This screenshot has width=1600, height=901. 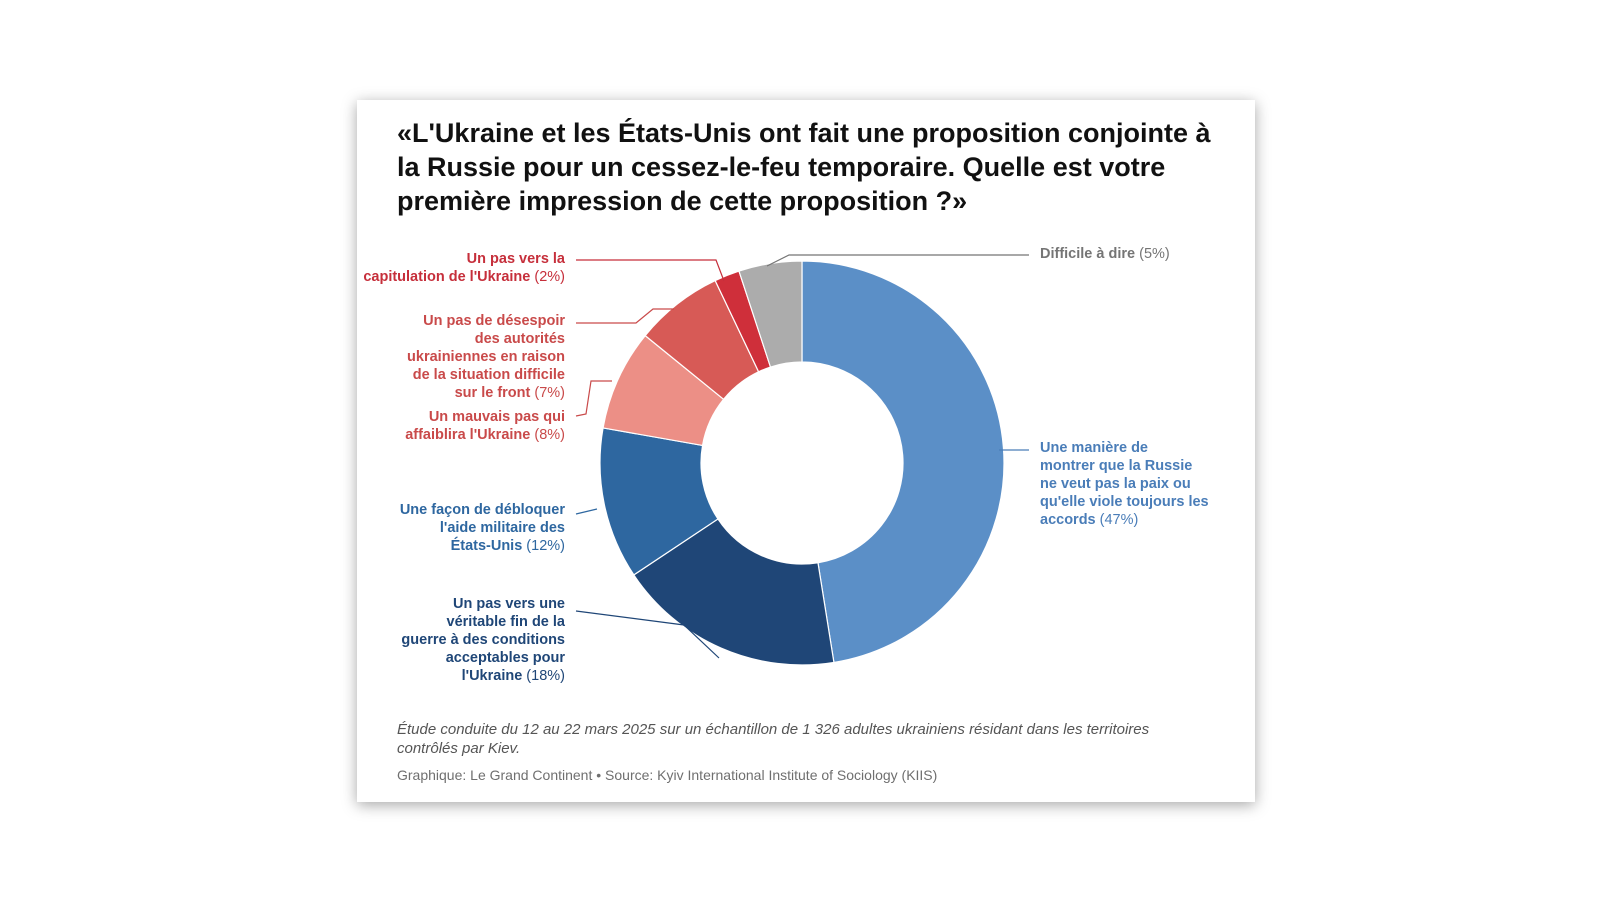 I want to click on slice-value-5: (2%), so click(x=547, y=277).